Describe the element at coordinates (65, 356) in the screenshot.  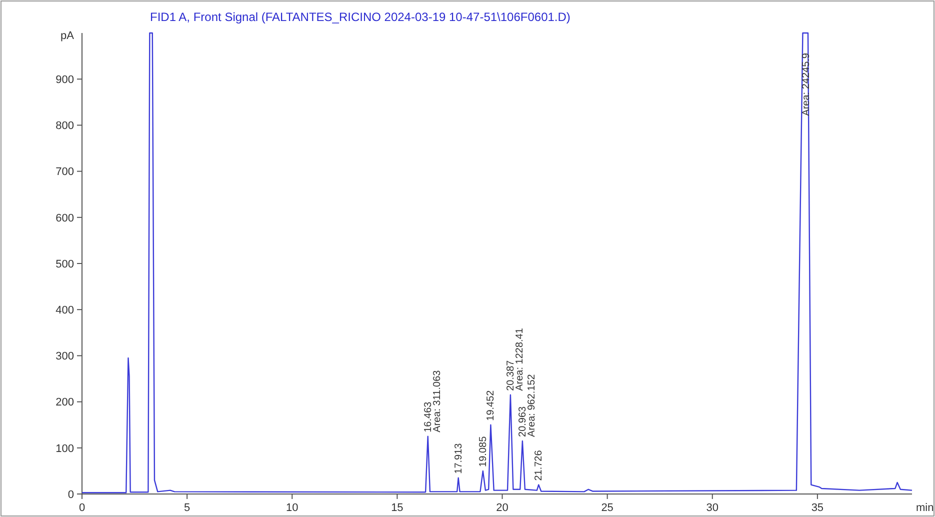
I see `y-tick-label: 300` at that location.